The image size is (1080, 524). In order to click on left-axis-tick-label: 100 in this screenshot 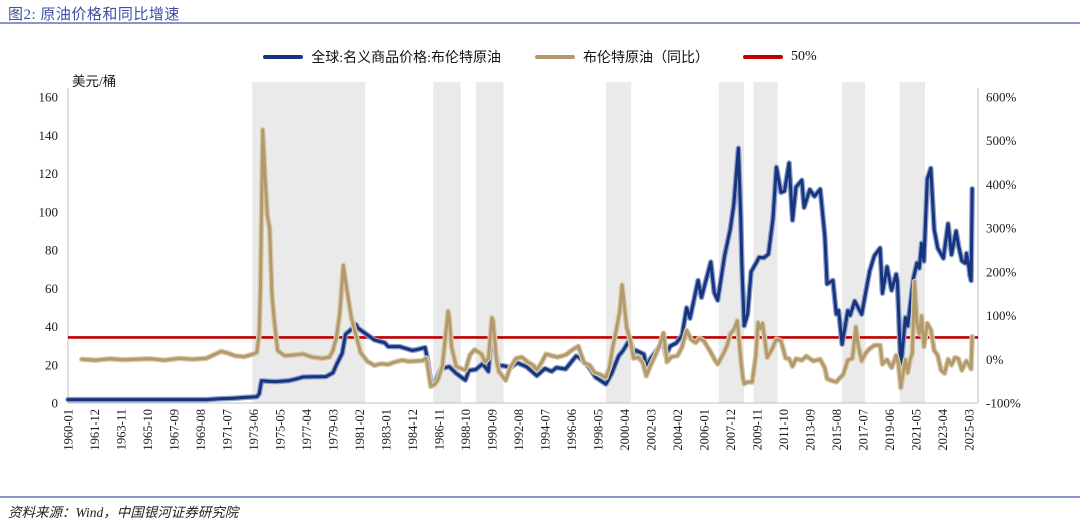, I will do `click(49, 211)`.